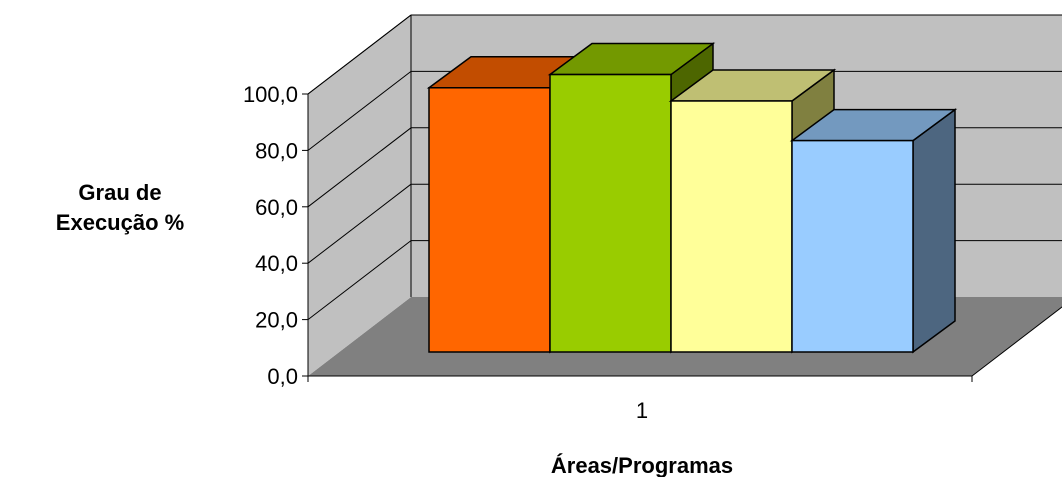 This screenshot has height=477, width=1062. Describe the element at coordinates (642, 465) in the screenshot. I see `x-axis-title: Áreas/Programas` at that location.